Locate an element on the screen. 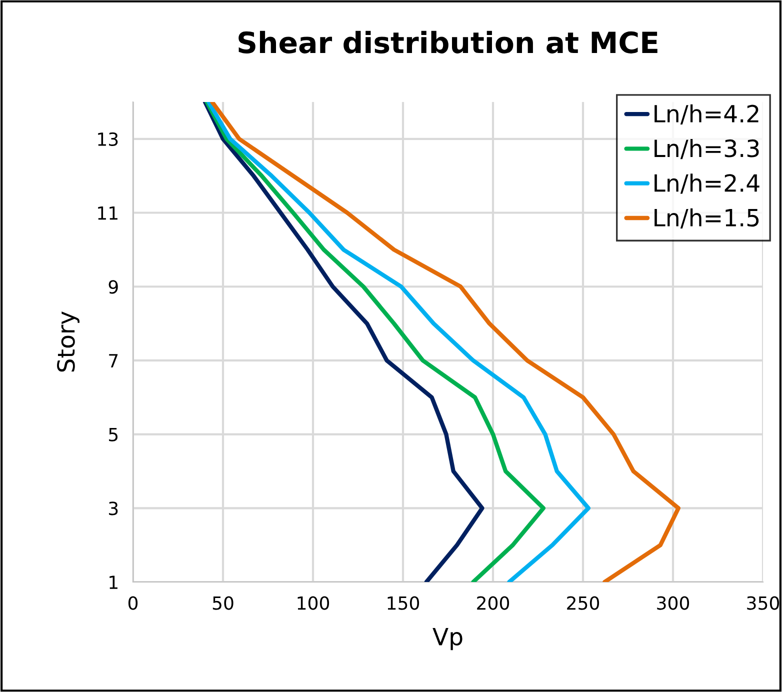 This screenshot has width=782, height=692. y-tick-label: 7 is located at coordinates (113, 361).